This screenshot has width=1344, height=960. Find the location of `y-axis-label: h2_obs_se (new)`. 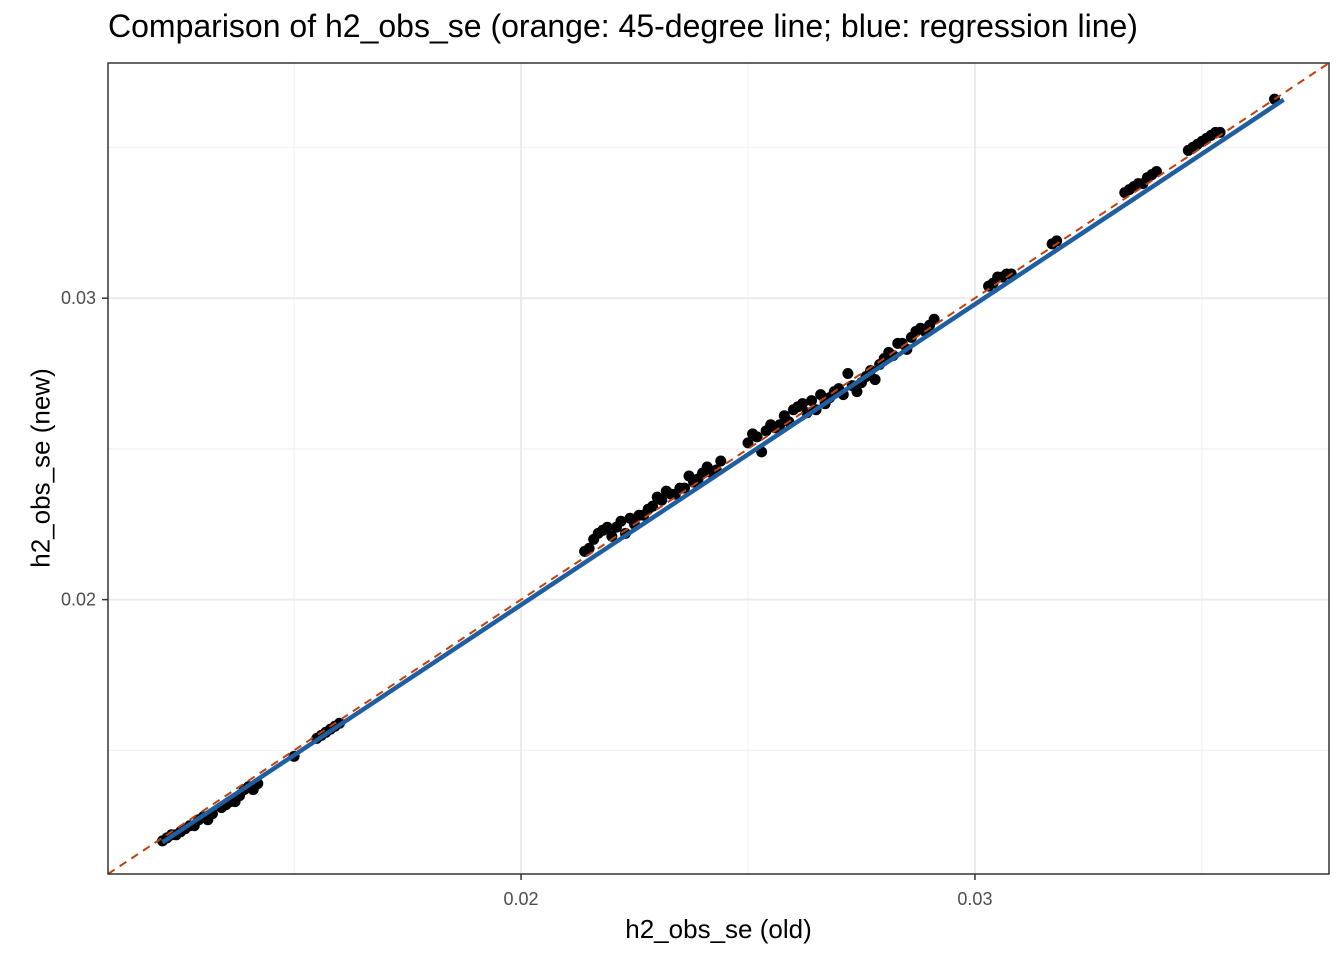

y-axis-label: h2_obs_se (new) is located at coordinates (40, 468).